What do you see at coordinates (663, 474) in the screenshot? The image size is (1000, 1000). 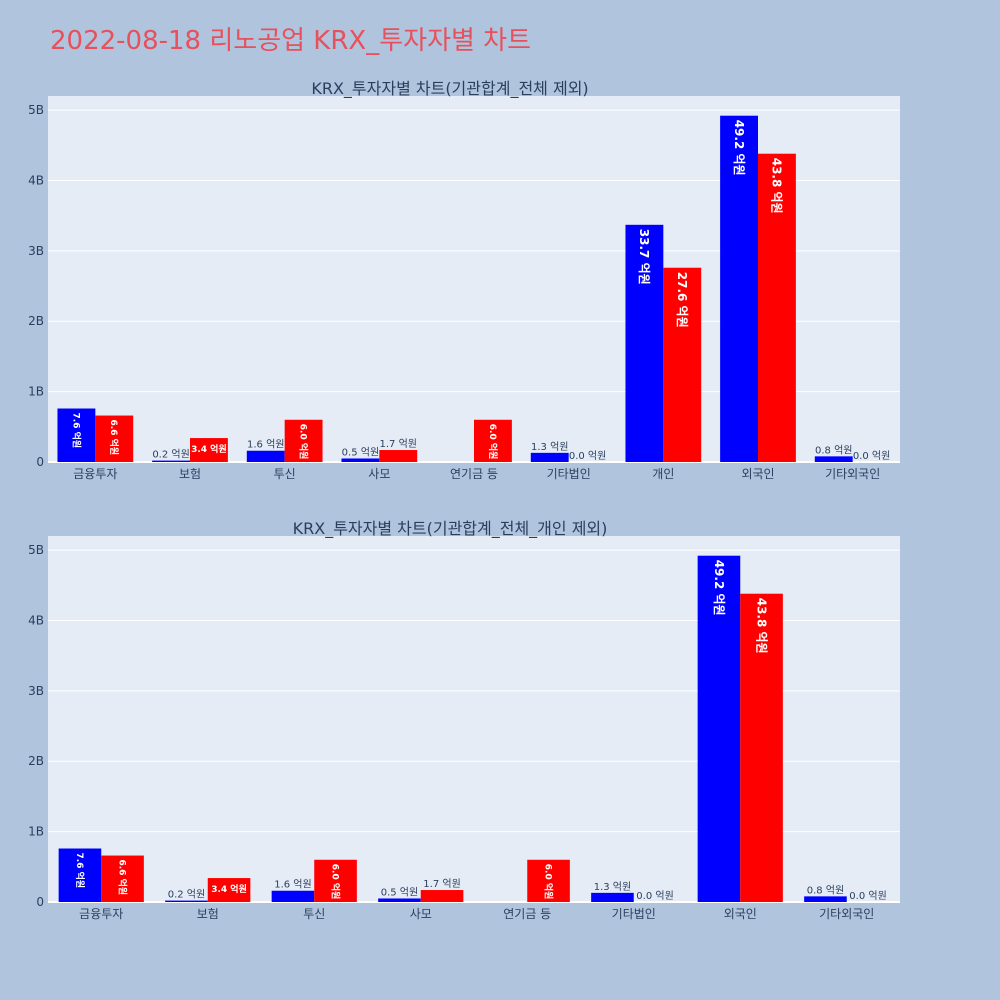 I see `x-tick-label: 개인` at bounding box center [663, 474].